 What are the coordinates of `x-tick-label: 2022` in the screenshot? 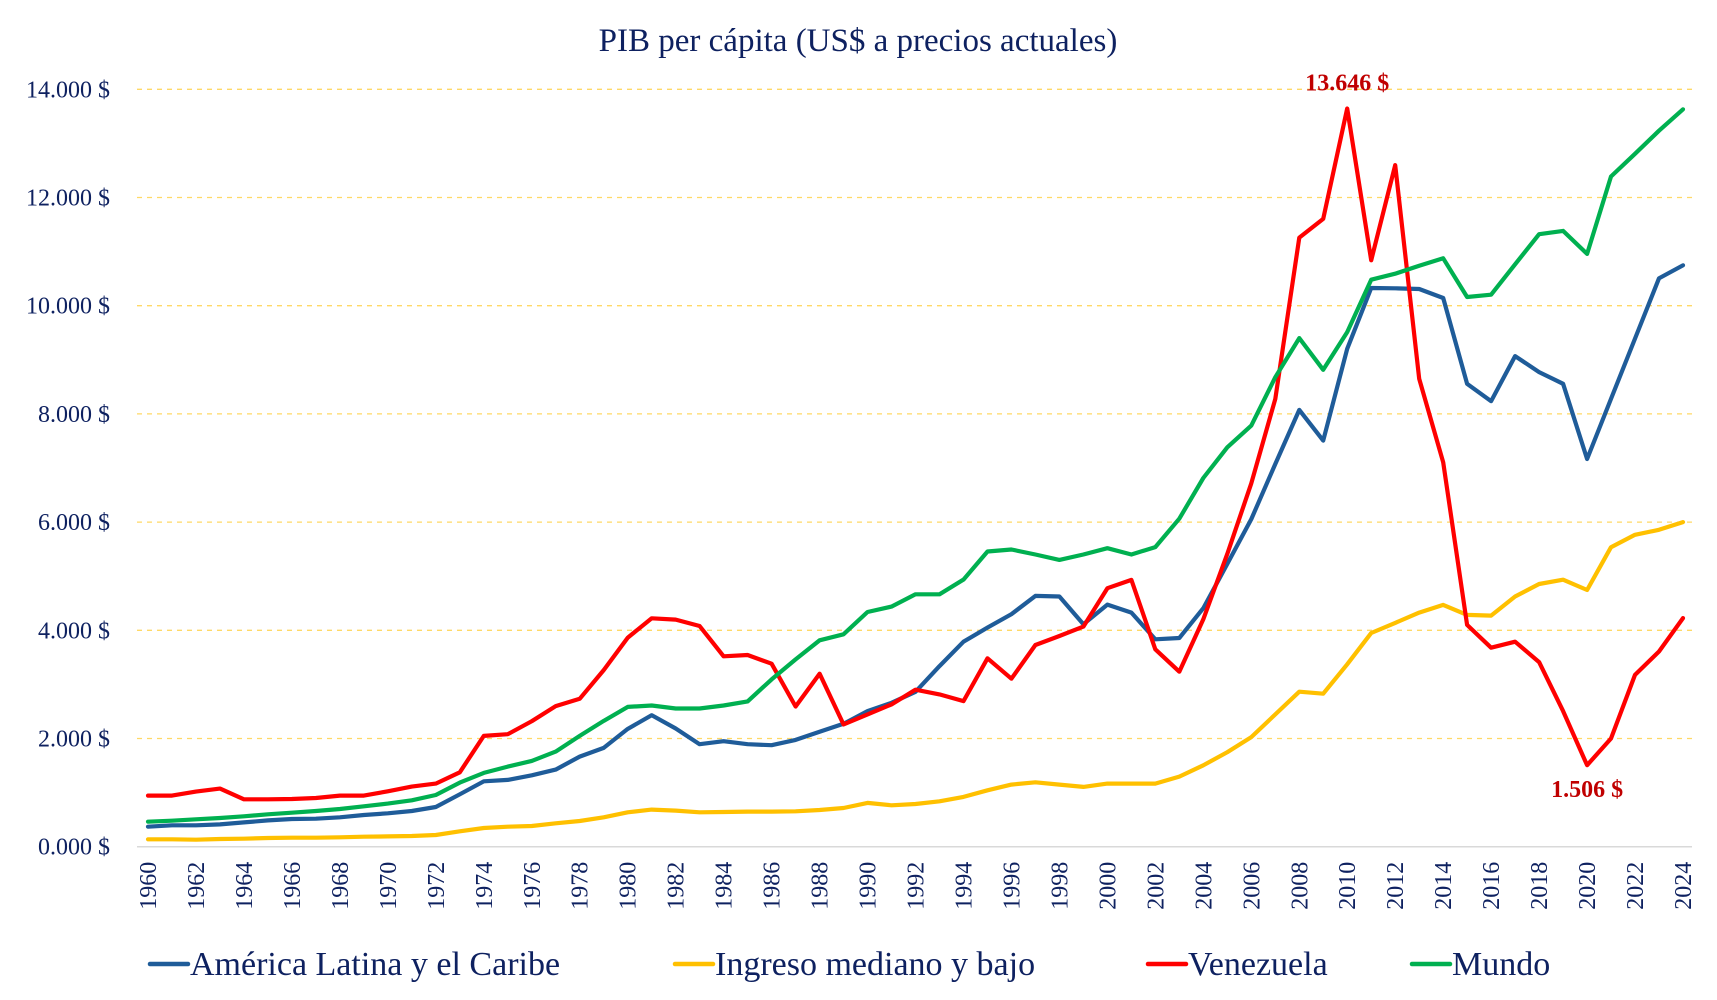 It's located at (1636, 886).